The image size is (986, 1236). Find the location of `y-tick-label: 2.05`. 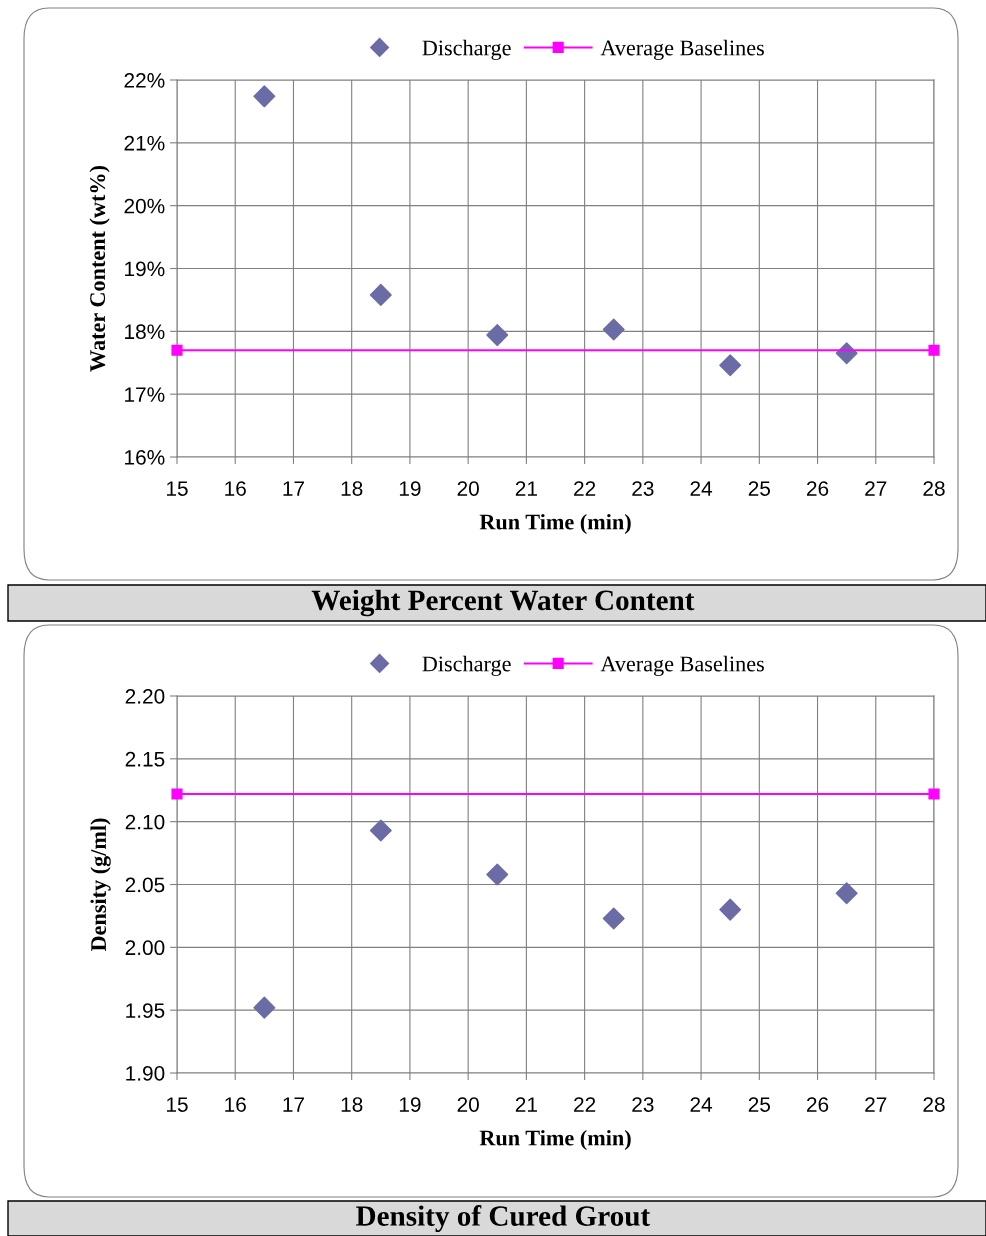

y-tick-label: 2.05 is located at coordinates (145, 885).